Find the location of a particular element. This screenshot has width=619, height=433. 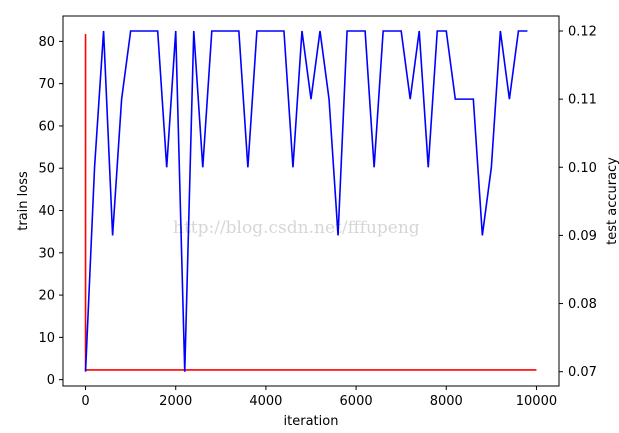

y-left-tick-label: 10 is located at coordinates (46, 338).